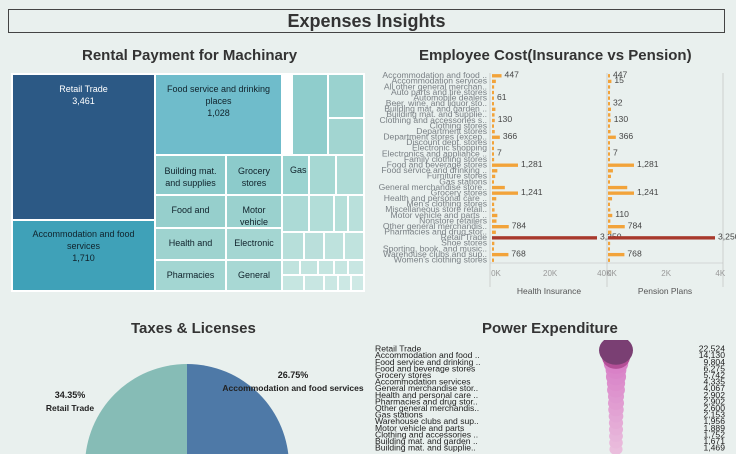  What do you see at coordinates (440, 260) in the screenshot?
I see `category-label: Women's clothing stores` at bounding box center [440, 260].